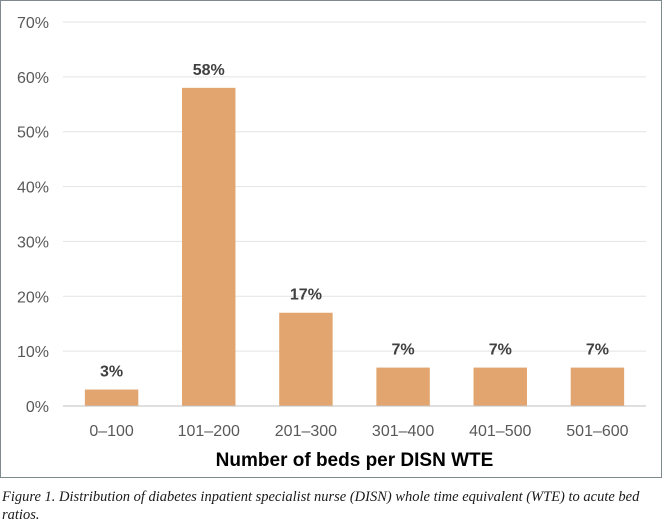 The width and height of the screenshot is (664, 531). What do you see at coordinates (209, 431) in the screenshot?
I see `x-tick-label: 101–200` at bounding box center [209, 431].